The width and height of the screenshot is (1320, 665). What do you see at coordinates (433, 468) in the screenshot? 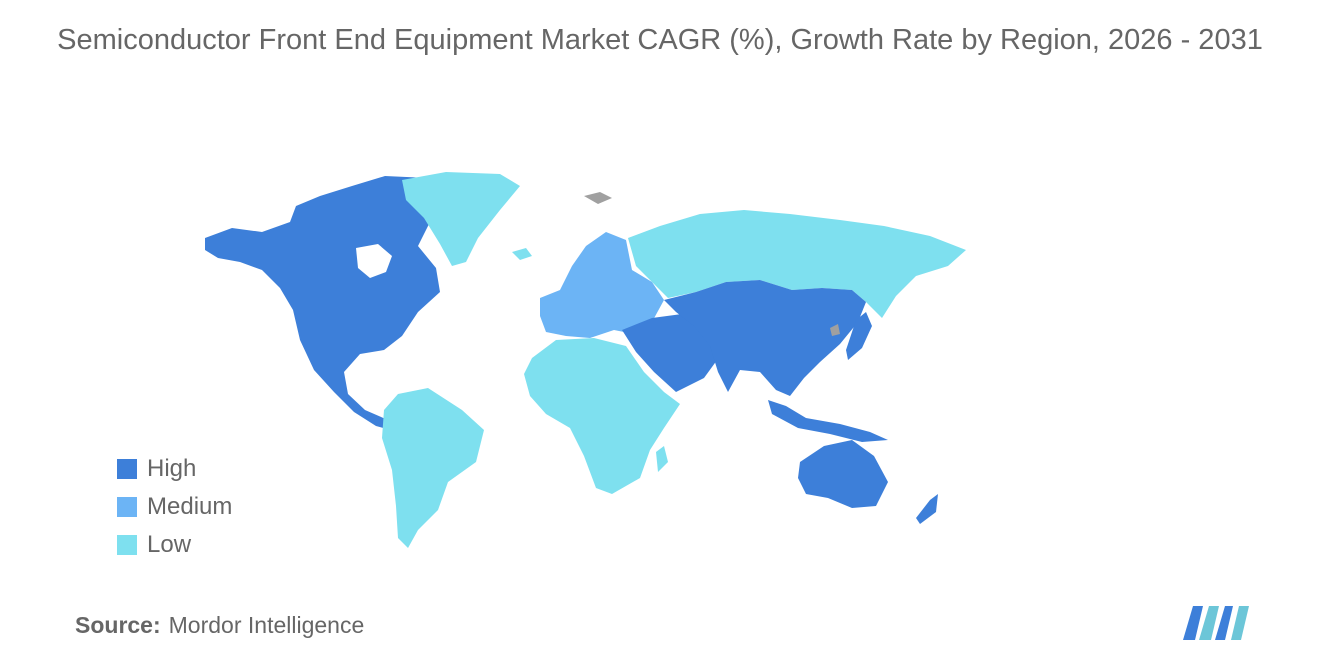
I see `region-south-america` at bounding box center [433, 468].